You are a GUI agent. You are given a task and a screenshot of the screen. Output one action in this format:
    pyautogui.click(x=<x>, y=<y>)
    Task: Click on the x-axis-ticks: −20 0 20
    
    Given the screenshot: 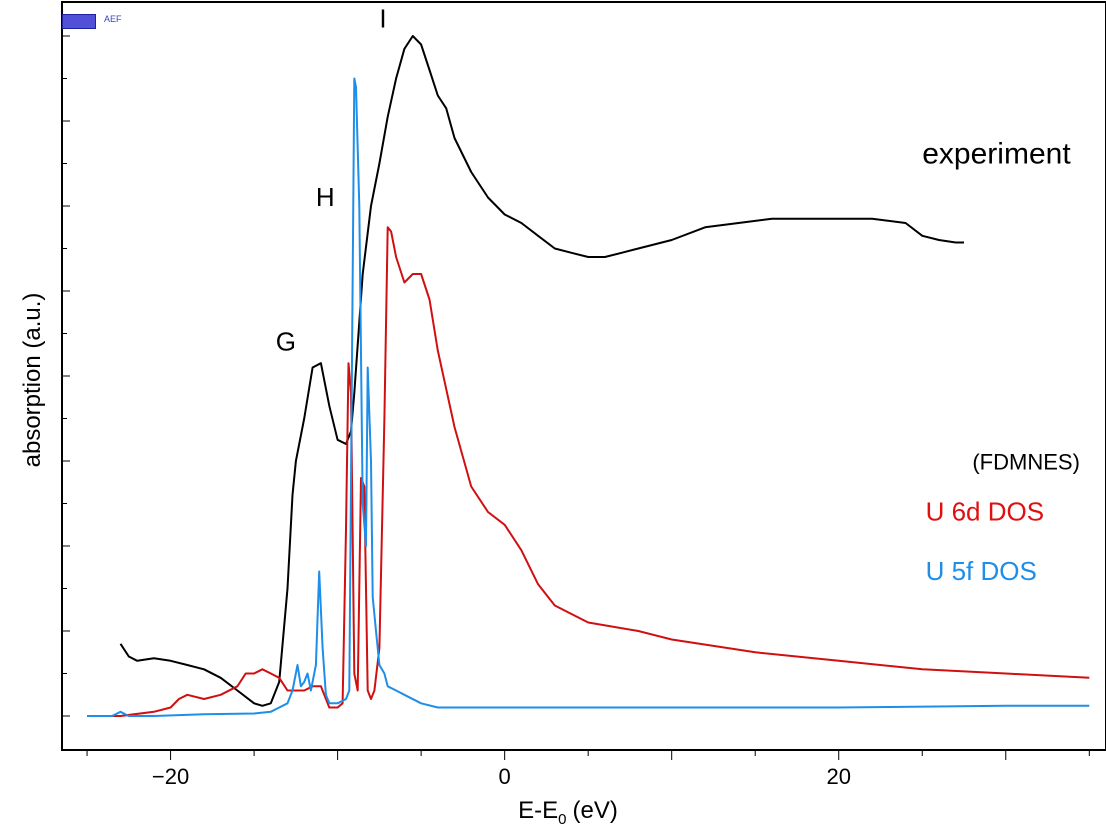 What is the action you would take?
    pyautogui.click(x=588, y=769)
    